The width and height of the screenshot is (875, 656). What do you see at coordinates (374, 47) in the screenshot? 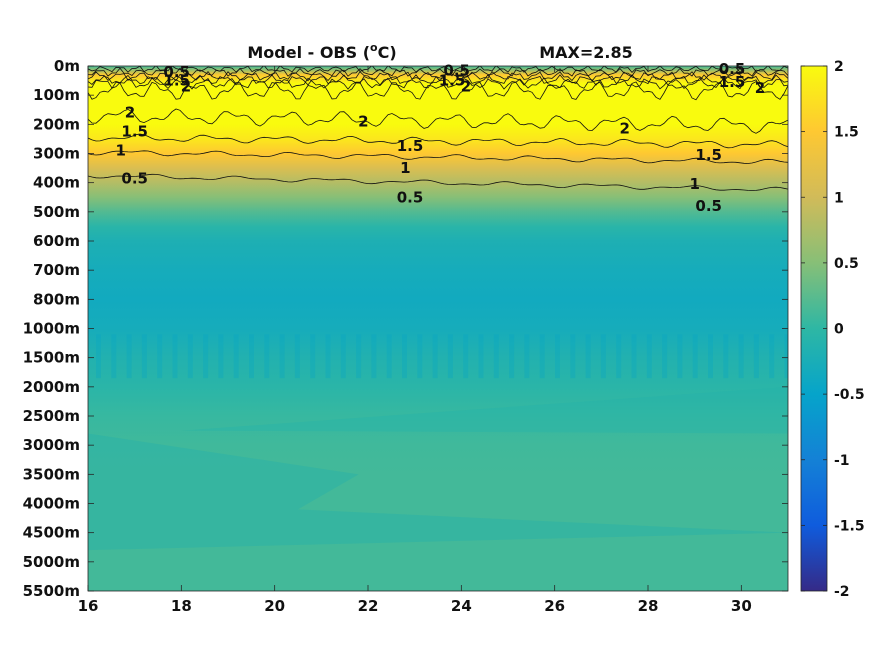
I see `title-superscript: o` at bounding box center [374, 47].